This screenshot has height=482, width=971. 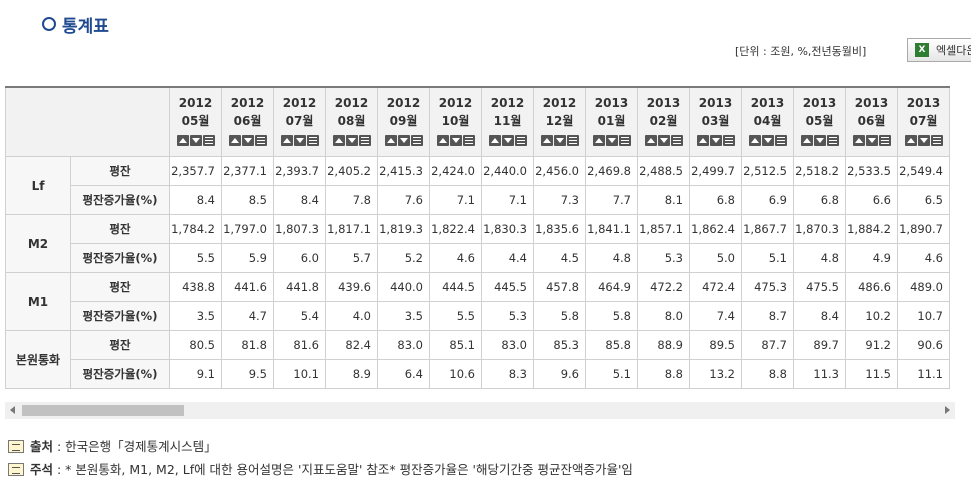 I want to click on column-header: 2012 12월, so click(x=559, y=121).